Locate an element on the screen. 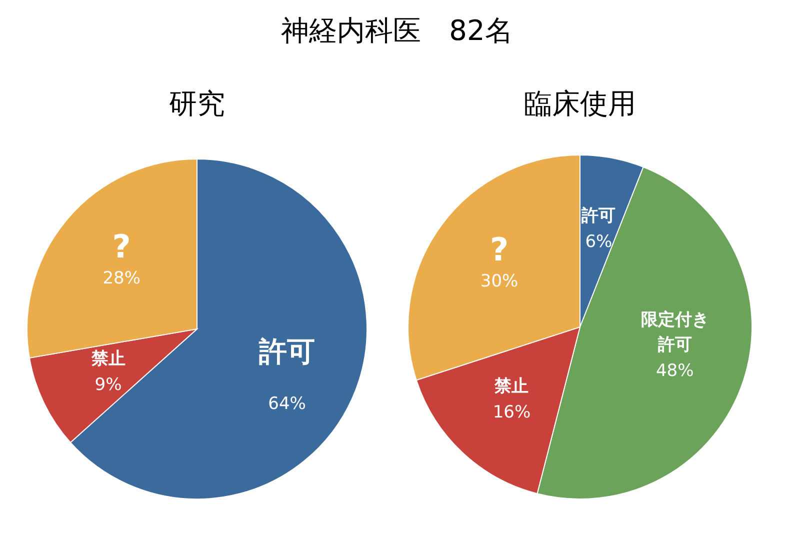 This screenshot has height=538, width=794. slice-label: 限定付き許可 is located at coordinates (674, 332).